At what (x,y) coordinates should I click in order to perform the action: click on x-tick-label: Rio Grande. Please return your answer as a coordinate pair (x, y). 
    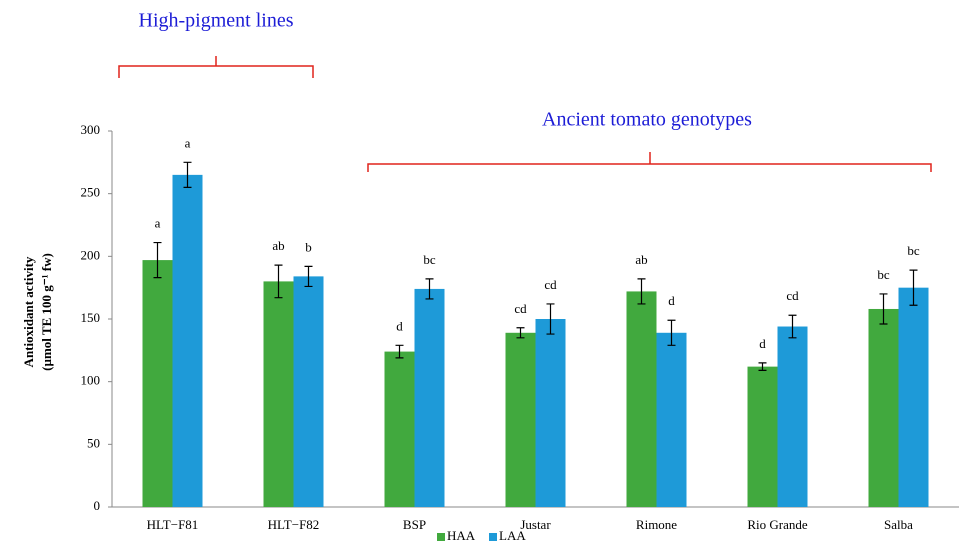
    Looking at the image, I should click on (777, 524).